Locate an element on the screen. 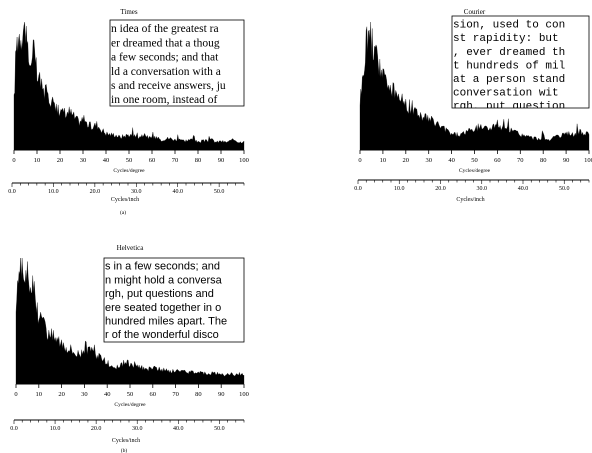 The width and height of the screenshot is (592, 453). sample-text-line: s and receive answers, ju is located at coordinates (168, 86).